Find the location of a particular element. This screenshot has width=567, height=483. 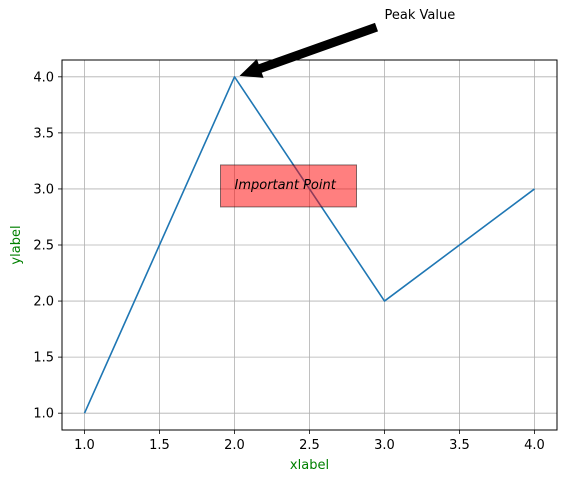

x-tick-label: 4.0 is located at coordinates (534, 445).